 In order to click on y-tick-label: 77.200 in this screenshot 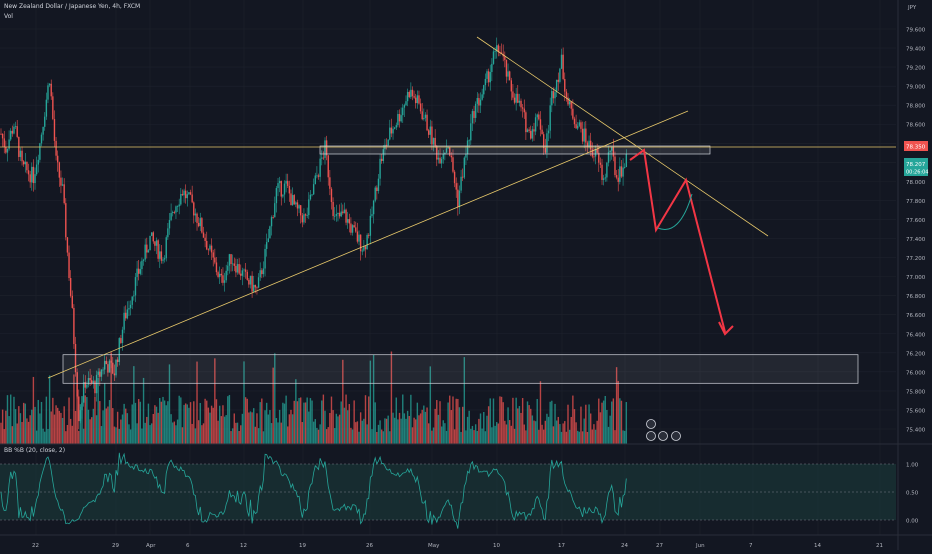, I will do `click(916, 259)`.